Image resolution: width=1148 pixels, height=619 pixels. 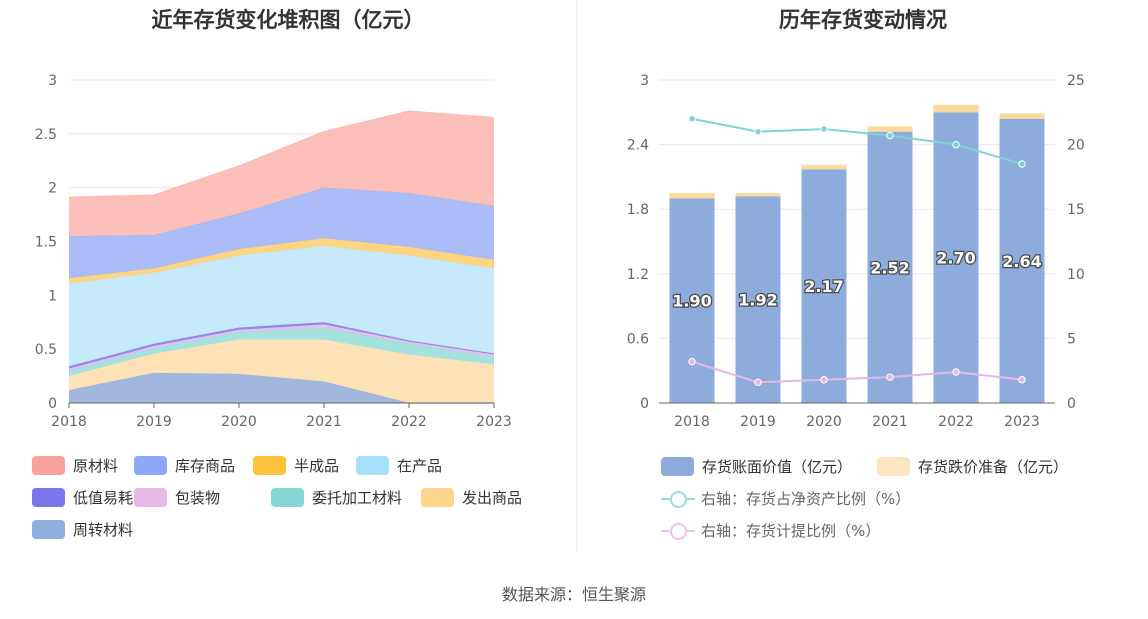 What do you see at coordinates (205, 465) in the screenshot?
I see `legend-label: 库存商品` at bounding box center [205, 465].